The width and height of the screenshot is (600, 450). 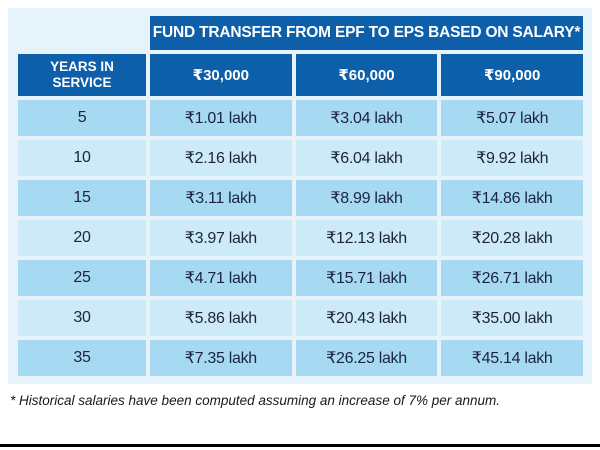 I want to click on table-row: 10 ₹2.16 lakh ₹6.04 lakh ₹9.92 lakh, so click(x=300, y=158).